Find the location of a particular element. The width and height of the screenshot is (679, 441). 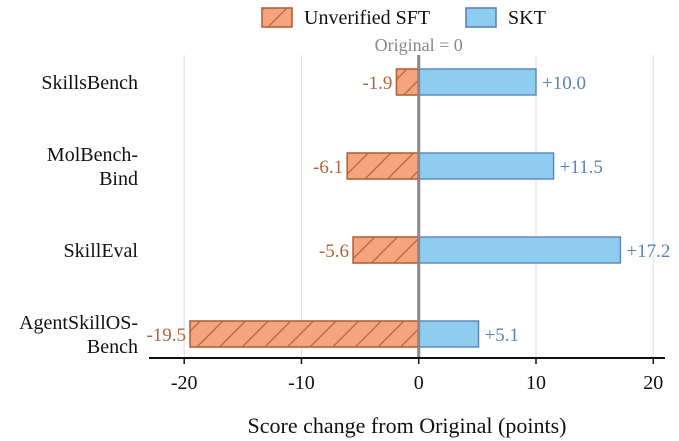

category-label-line: AgentSkillOS- is located at coordinates (78, 323).